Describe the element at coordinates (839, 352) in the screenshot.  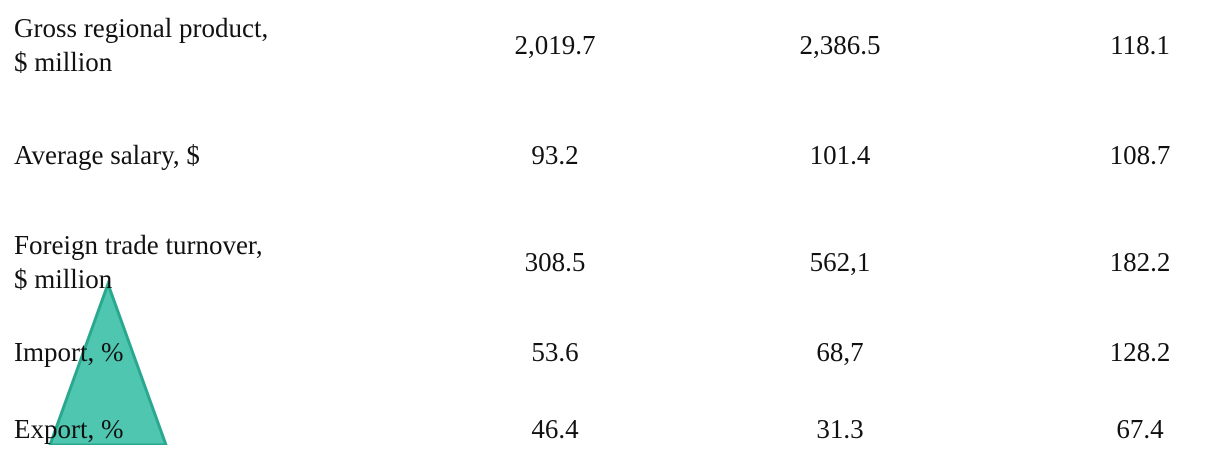
I see `cell-value: 68,7` at that location.